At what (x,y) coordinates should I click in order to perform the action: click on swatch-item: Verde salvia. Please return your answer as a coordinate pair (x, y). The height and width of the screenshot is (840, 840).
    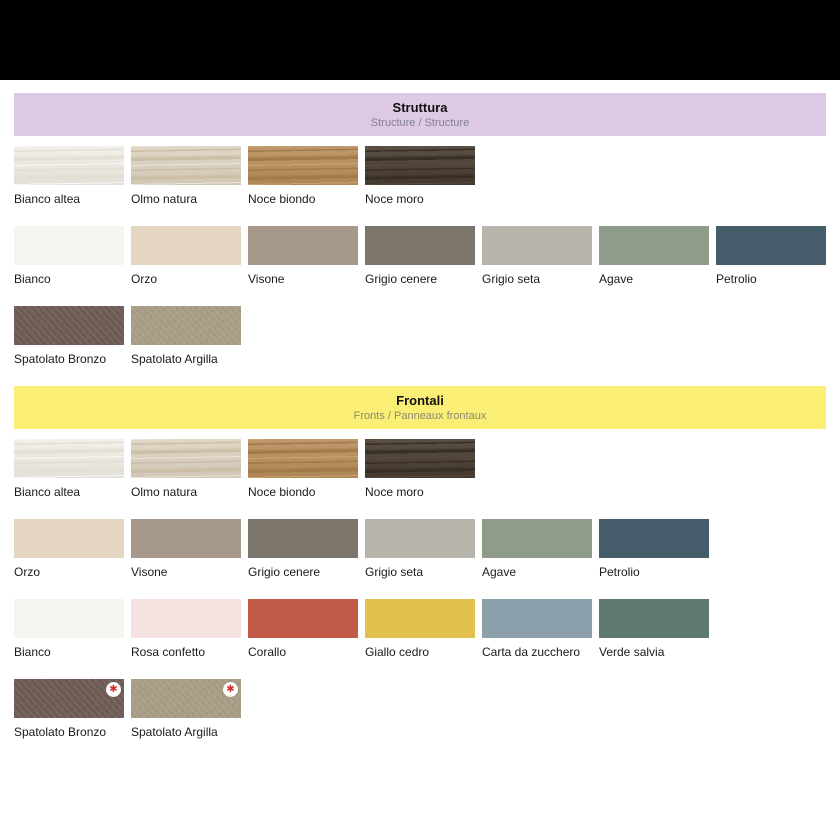
    Looking at the image, I should click on (654, 629).